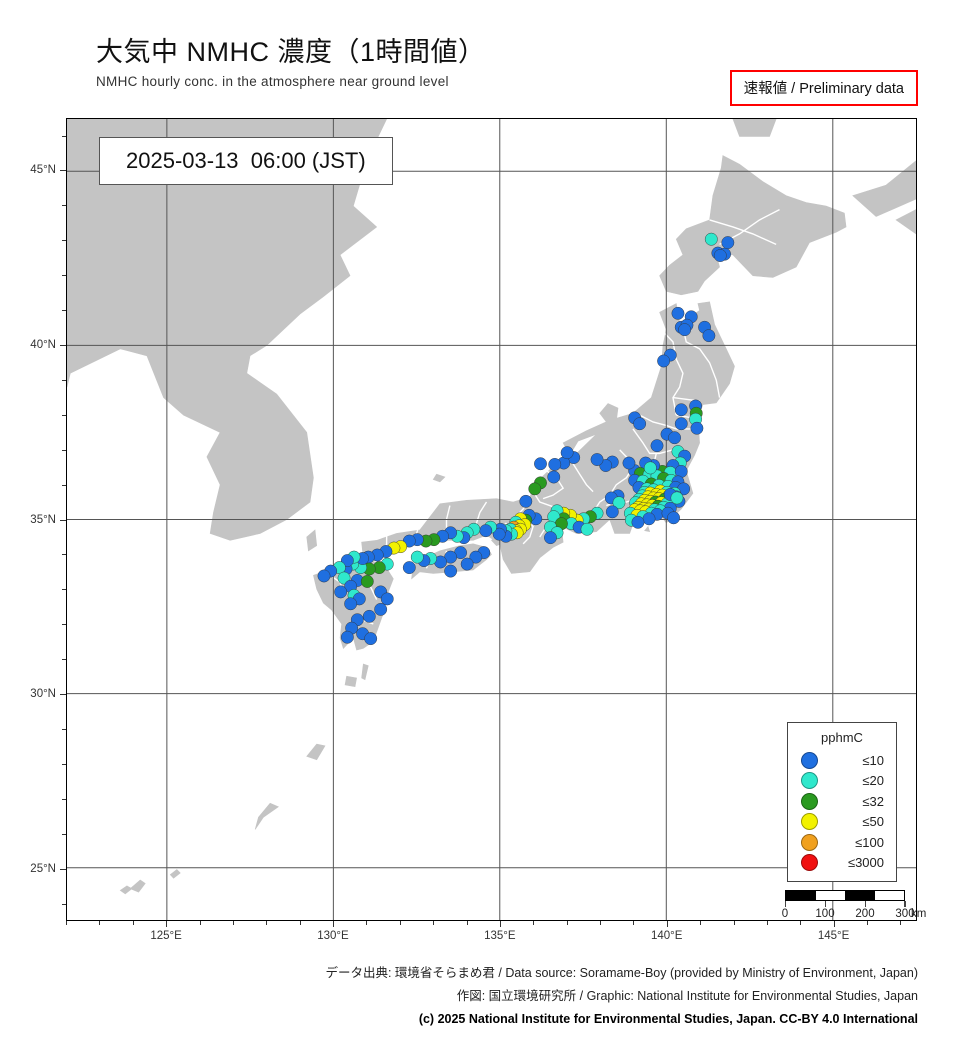 The height and width of the screenshot is (1060, 980). What do you see at coordinates (43, 868) in the screenshot?
I see `y-axis-label: 25°N` at bounding box center [43, 868].